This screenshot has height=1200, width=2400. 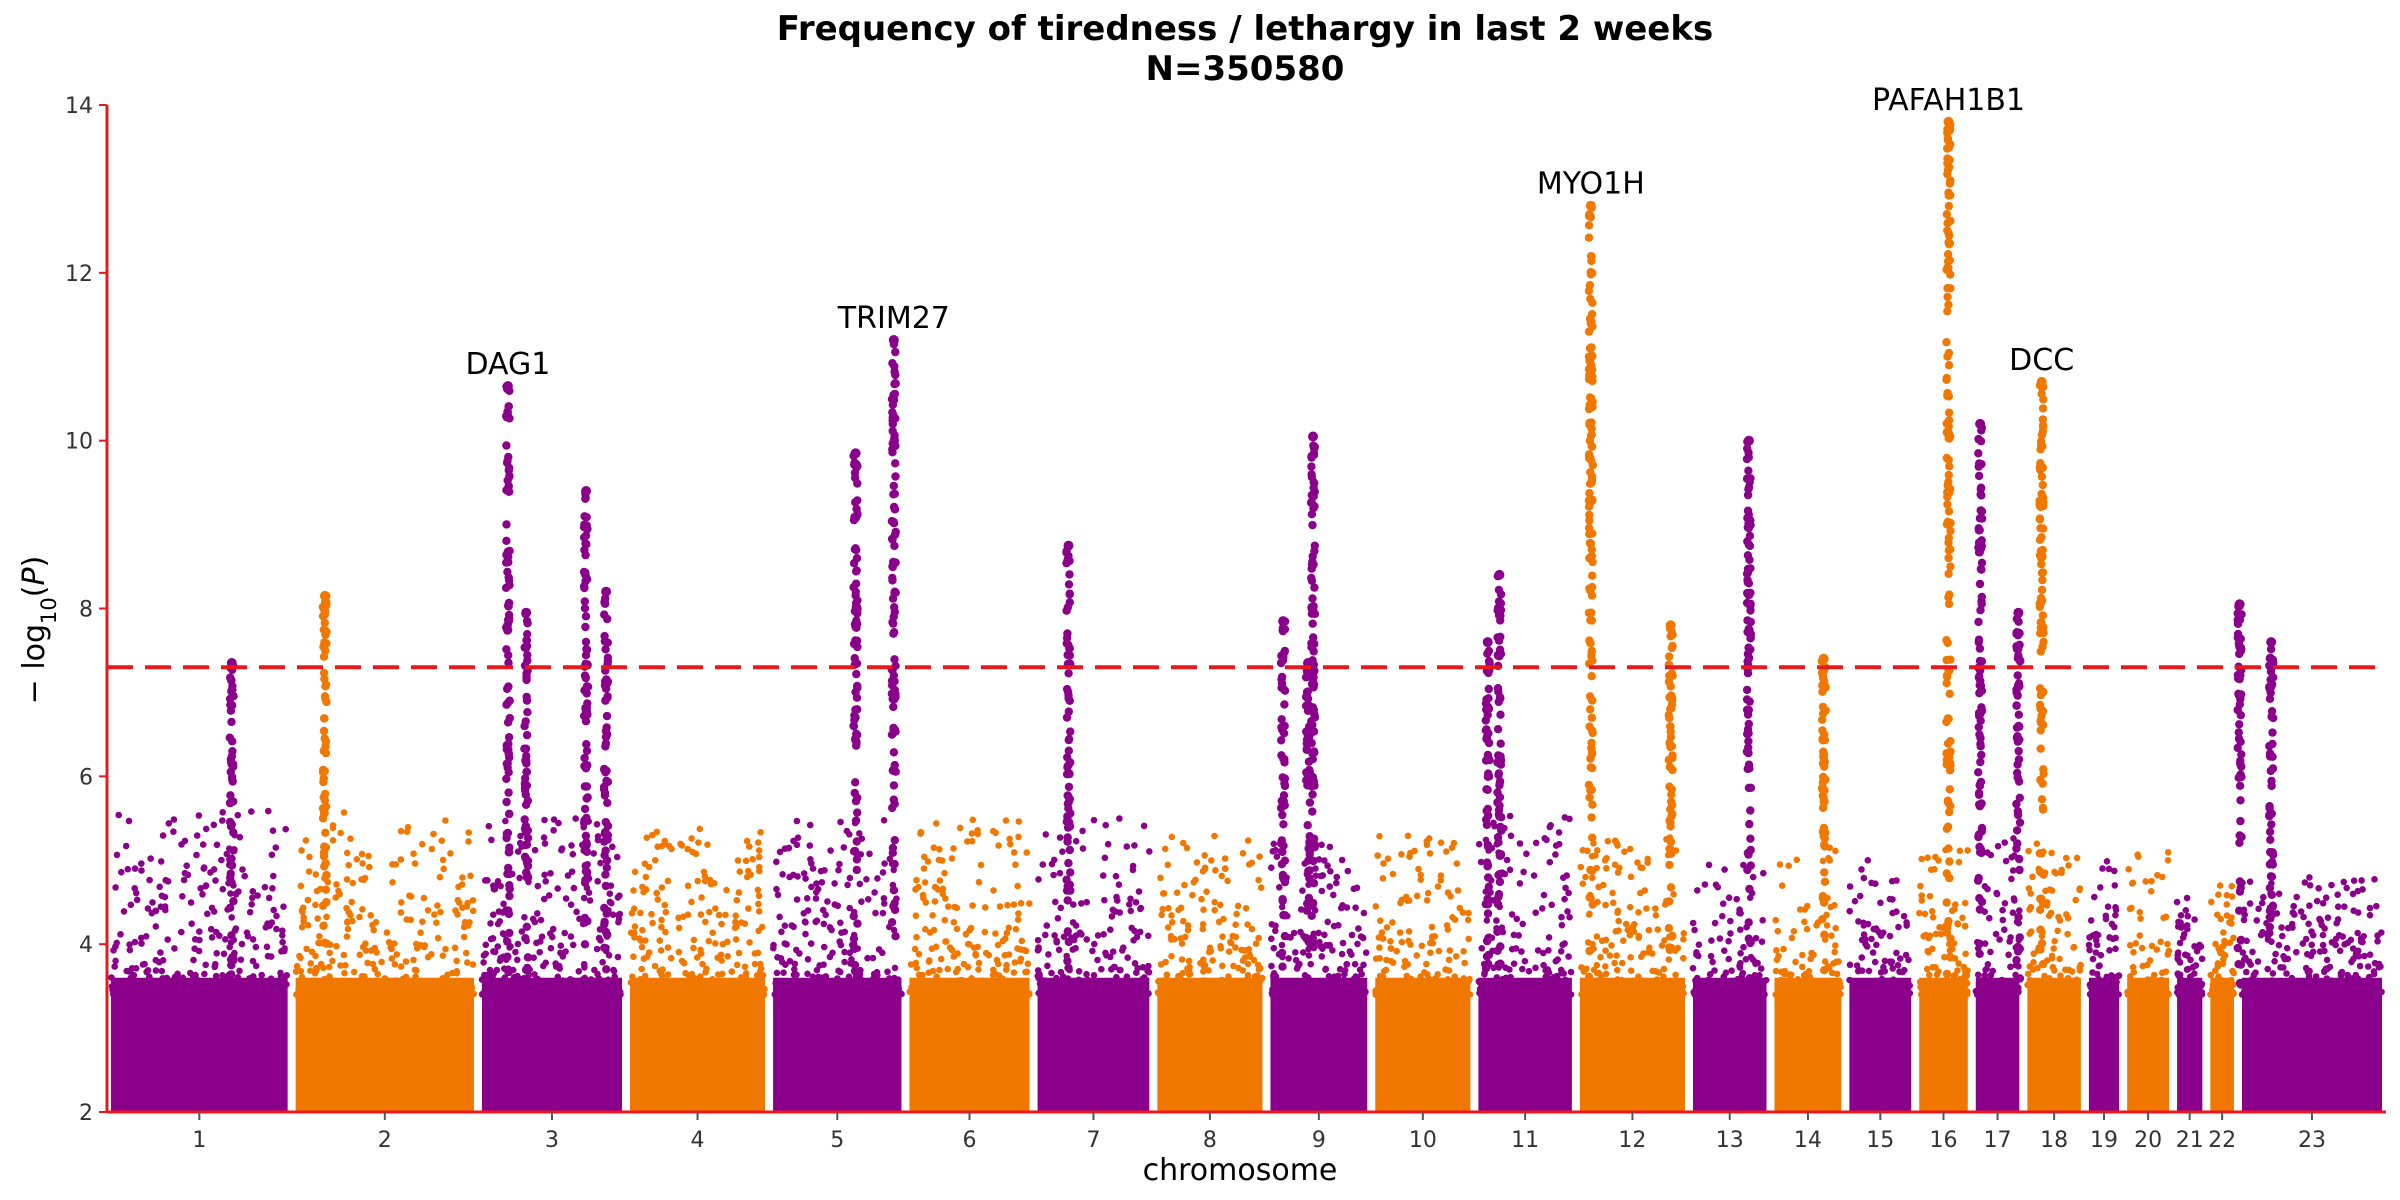 I want to click on chromosome-19-band, so click(x=2104, y=1044).